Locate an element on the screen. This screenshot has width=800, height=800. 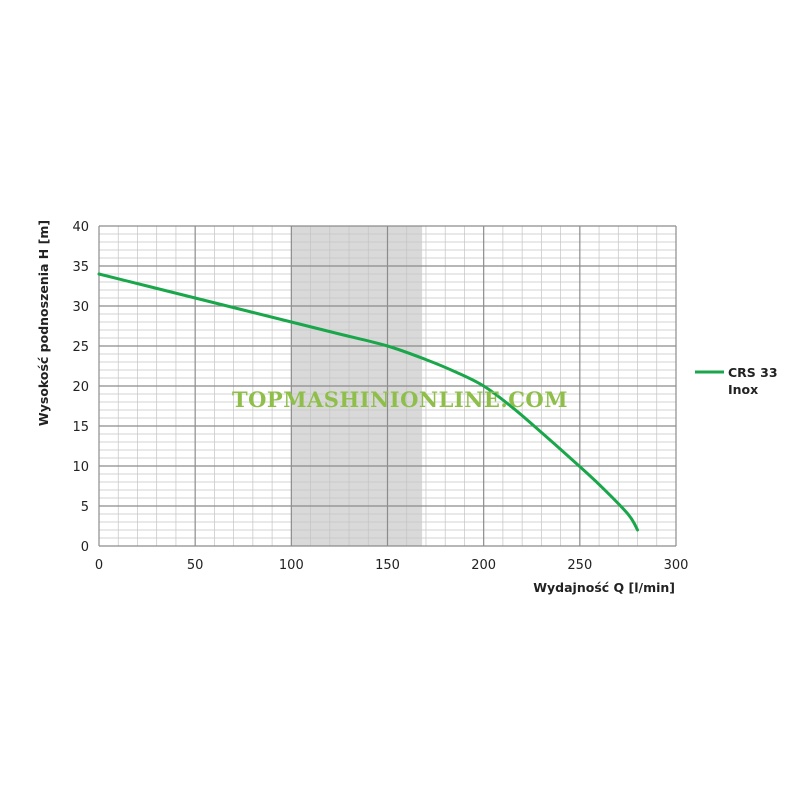
legend-label-line-2: Inox is located at coordinates (743, 389).